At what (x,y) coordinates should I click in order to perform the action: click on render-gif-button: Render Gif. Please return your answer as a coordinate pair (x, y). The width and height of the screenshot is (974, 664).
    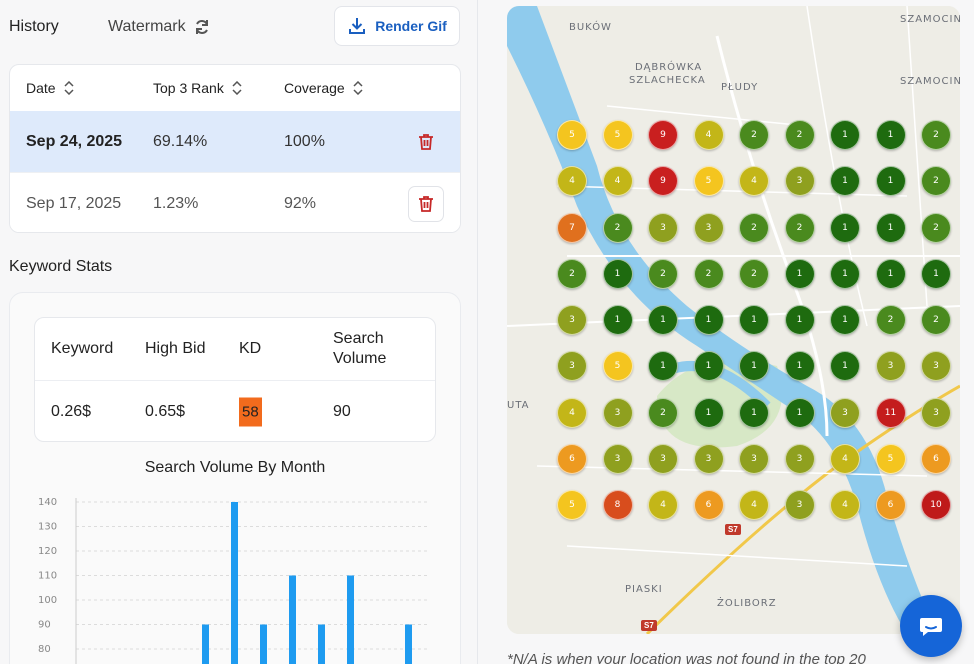
    Looking at the image, I should click on (397, 26).